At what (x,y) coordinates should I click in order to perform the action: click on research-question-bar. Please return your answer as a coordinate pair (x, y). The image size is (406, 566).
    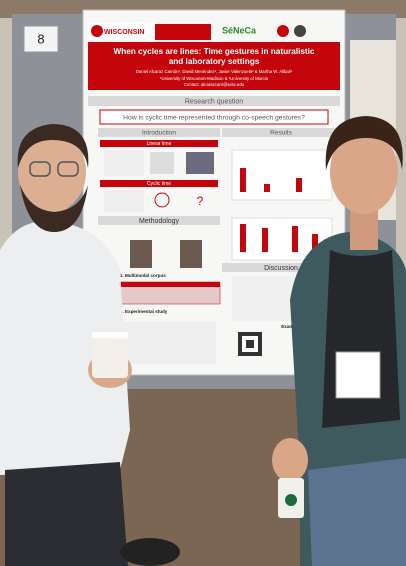
    Looking at the image, I should click on (214, 101).